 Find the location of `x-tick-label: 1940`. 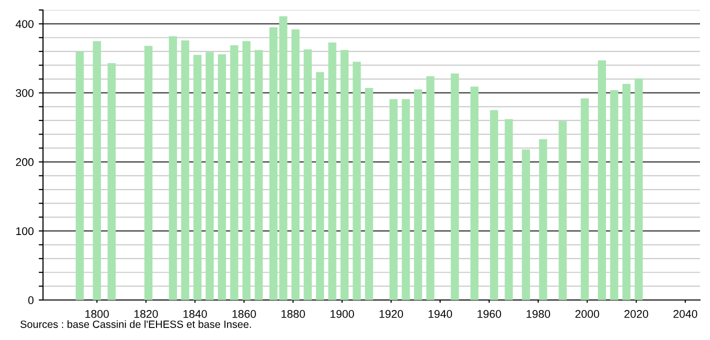

x-tick-label: 1940 is located at coordinates (440, 314).